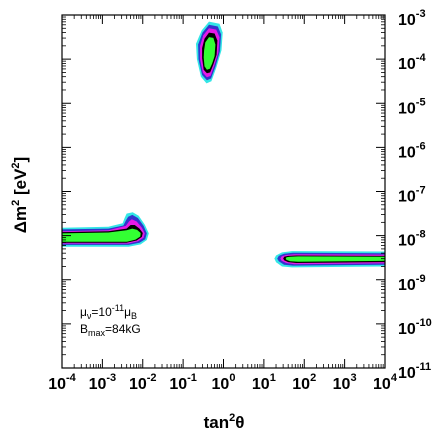 The image size is (444, 436). I want to click on x-axis-title: tan2θ, so click(224, 422).